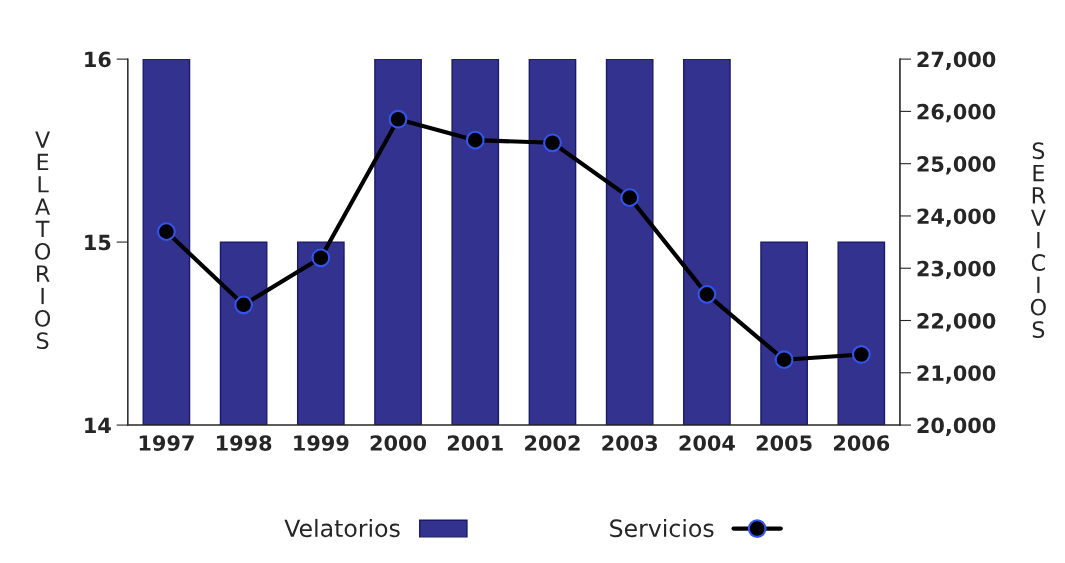 This screenshot has height=563, width=1065. Describe the element at coordinates (956, 113) in the screenshot. I see `y2-tick-label: 26,000` at that location.